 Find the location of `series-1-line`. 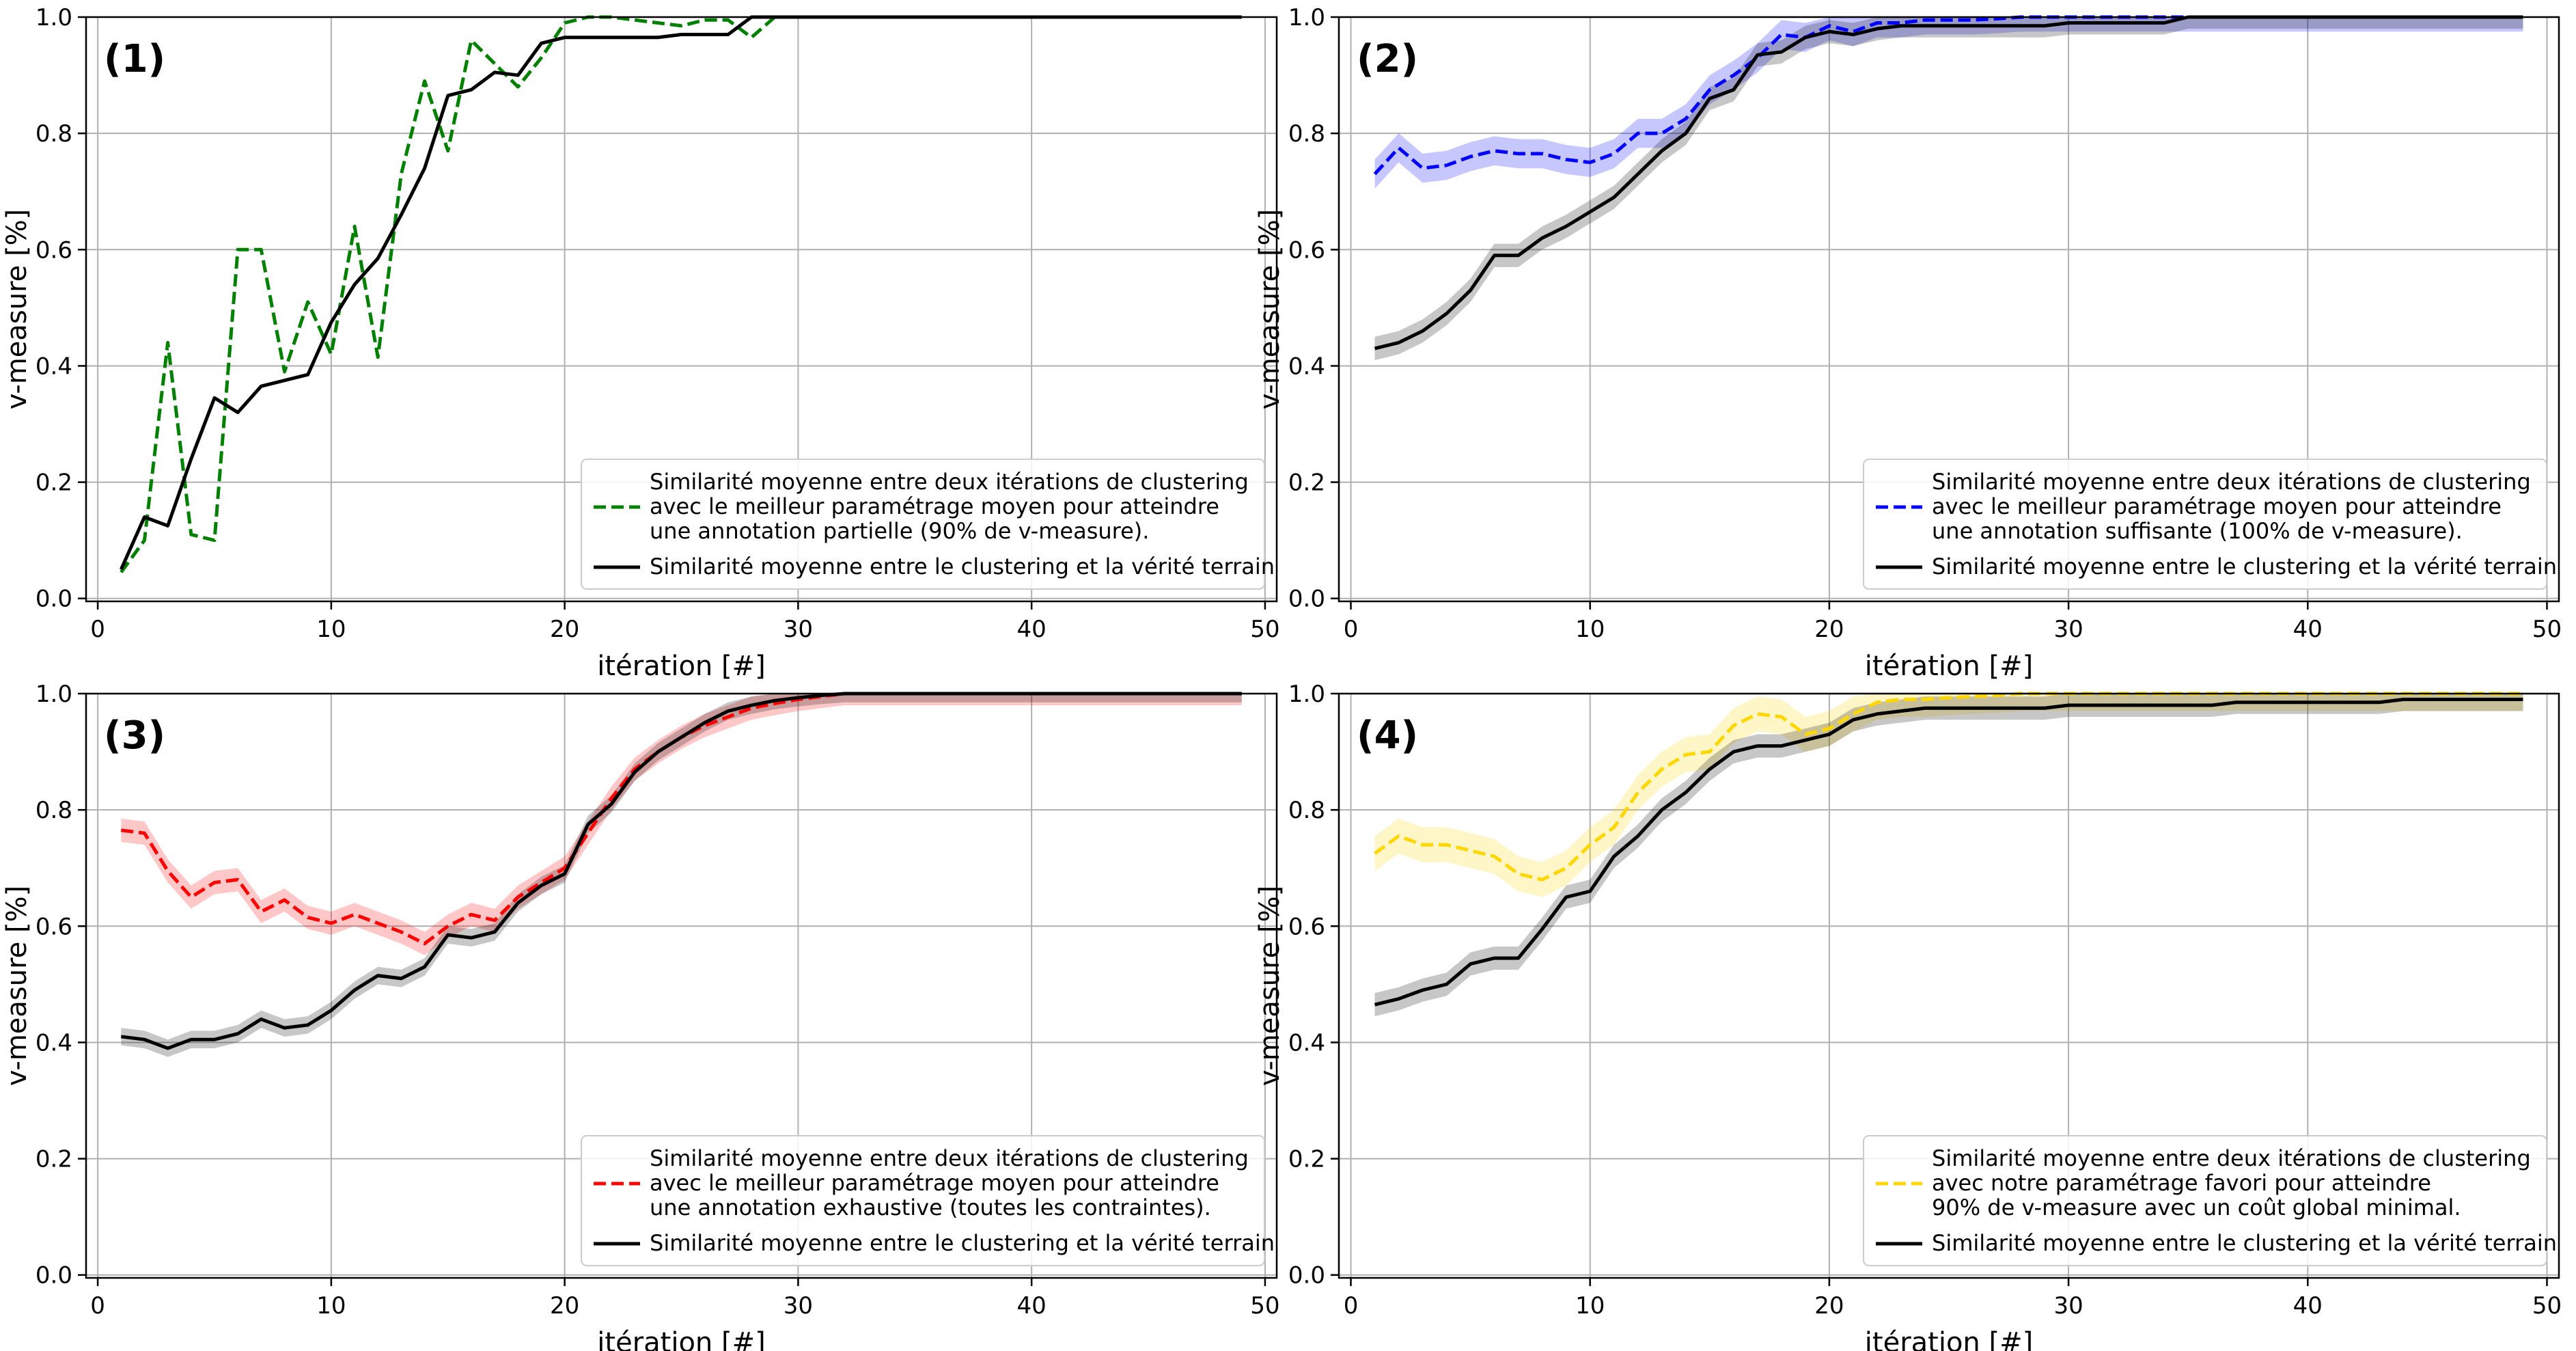

series-1-line is located at coordinates (1949, 787).